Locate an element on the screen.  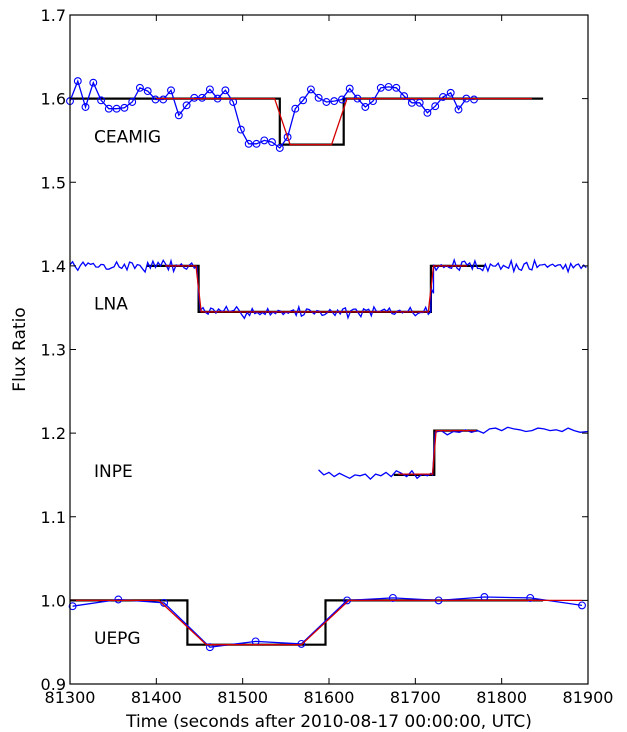
station-lna is located at coordinates (328, 288).